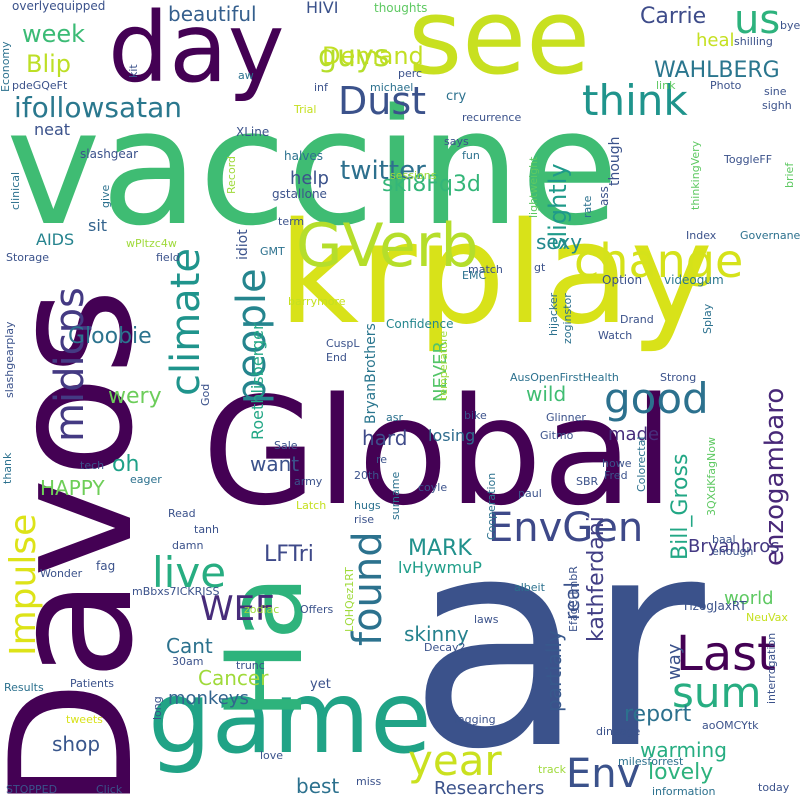 This screenshot has width=800, height=800. I want to click on word-sum: sum, so click(717, 692).